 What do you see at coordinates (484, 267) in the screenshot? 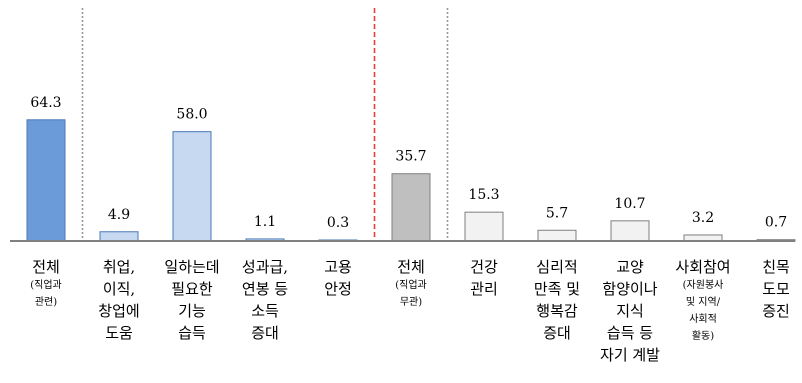
I see `category-label-6-line-0: 건강` at bounding box center [484, 267].